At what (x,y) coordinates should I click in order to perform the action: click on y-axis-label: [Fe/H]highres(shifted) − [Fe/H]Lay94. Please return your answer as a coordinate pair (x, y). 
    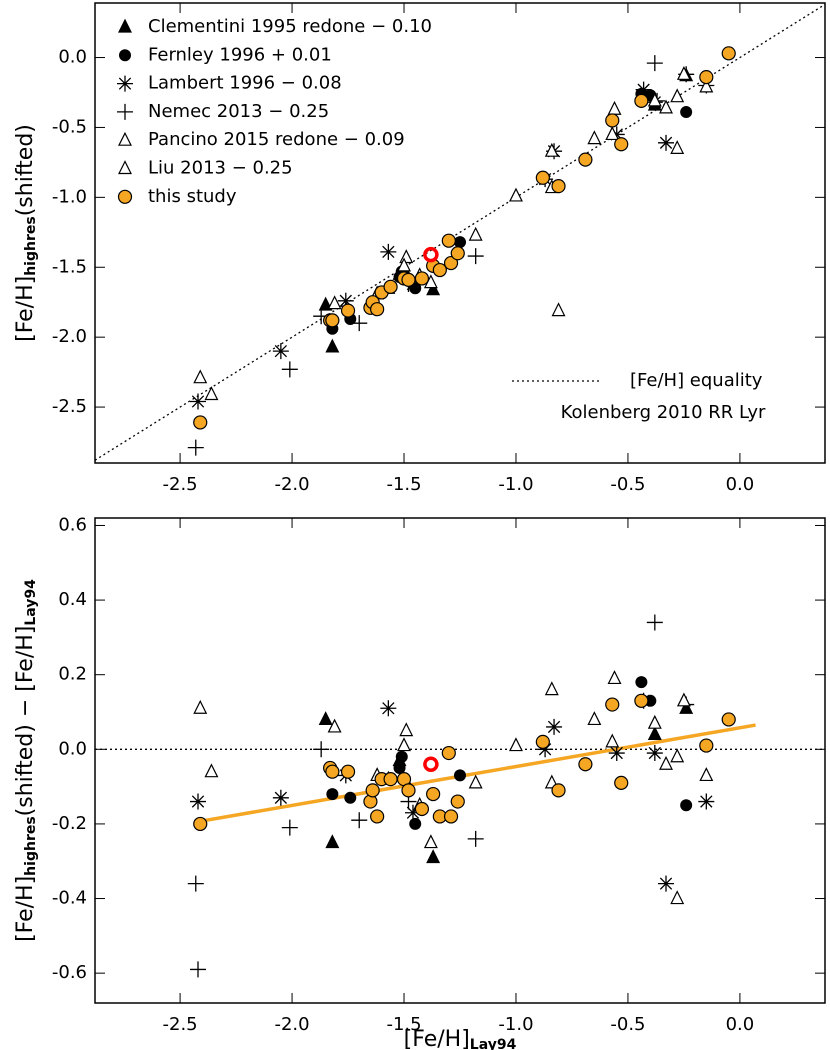
    Looking at the image, I should click on (26, 760).